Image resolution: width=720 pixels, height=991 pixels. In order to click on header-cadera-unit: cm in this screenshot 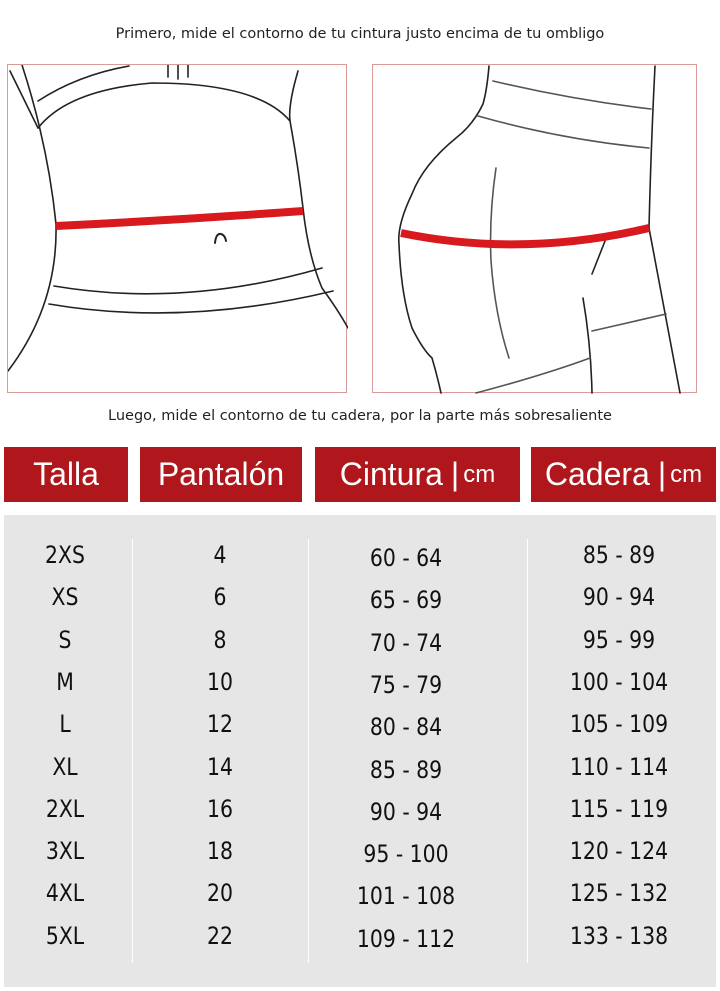, I will do `click(686, 474)`.